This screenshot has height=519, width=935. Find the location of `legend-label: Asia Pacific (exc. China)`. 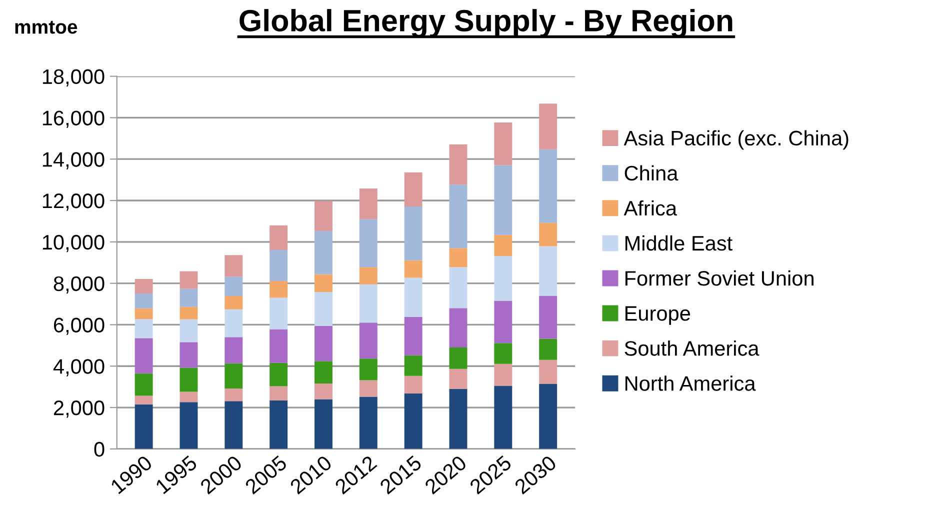

legend-label: Asia Pacific (exc. China) is located at coordinates (736, 140).